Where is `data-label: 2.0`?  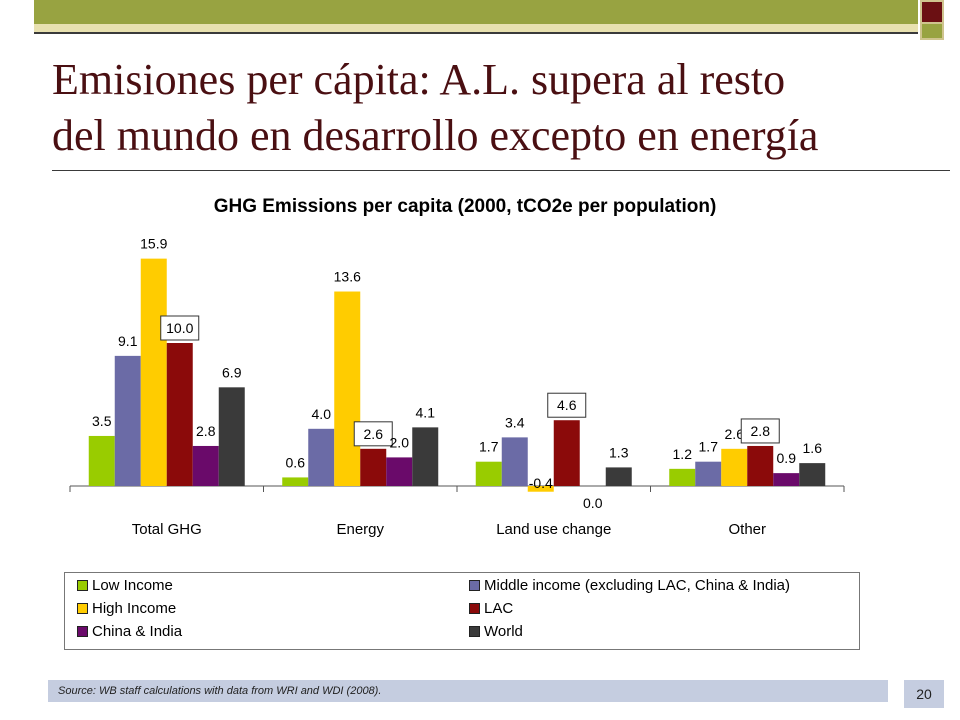
data-label: 2.0 is located at coordinates (400, 442).